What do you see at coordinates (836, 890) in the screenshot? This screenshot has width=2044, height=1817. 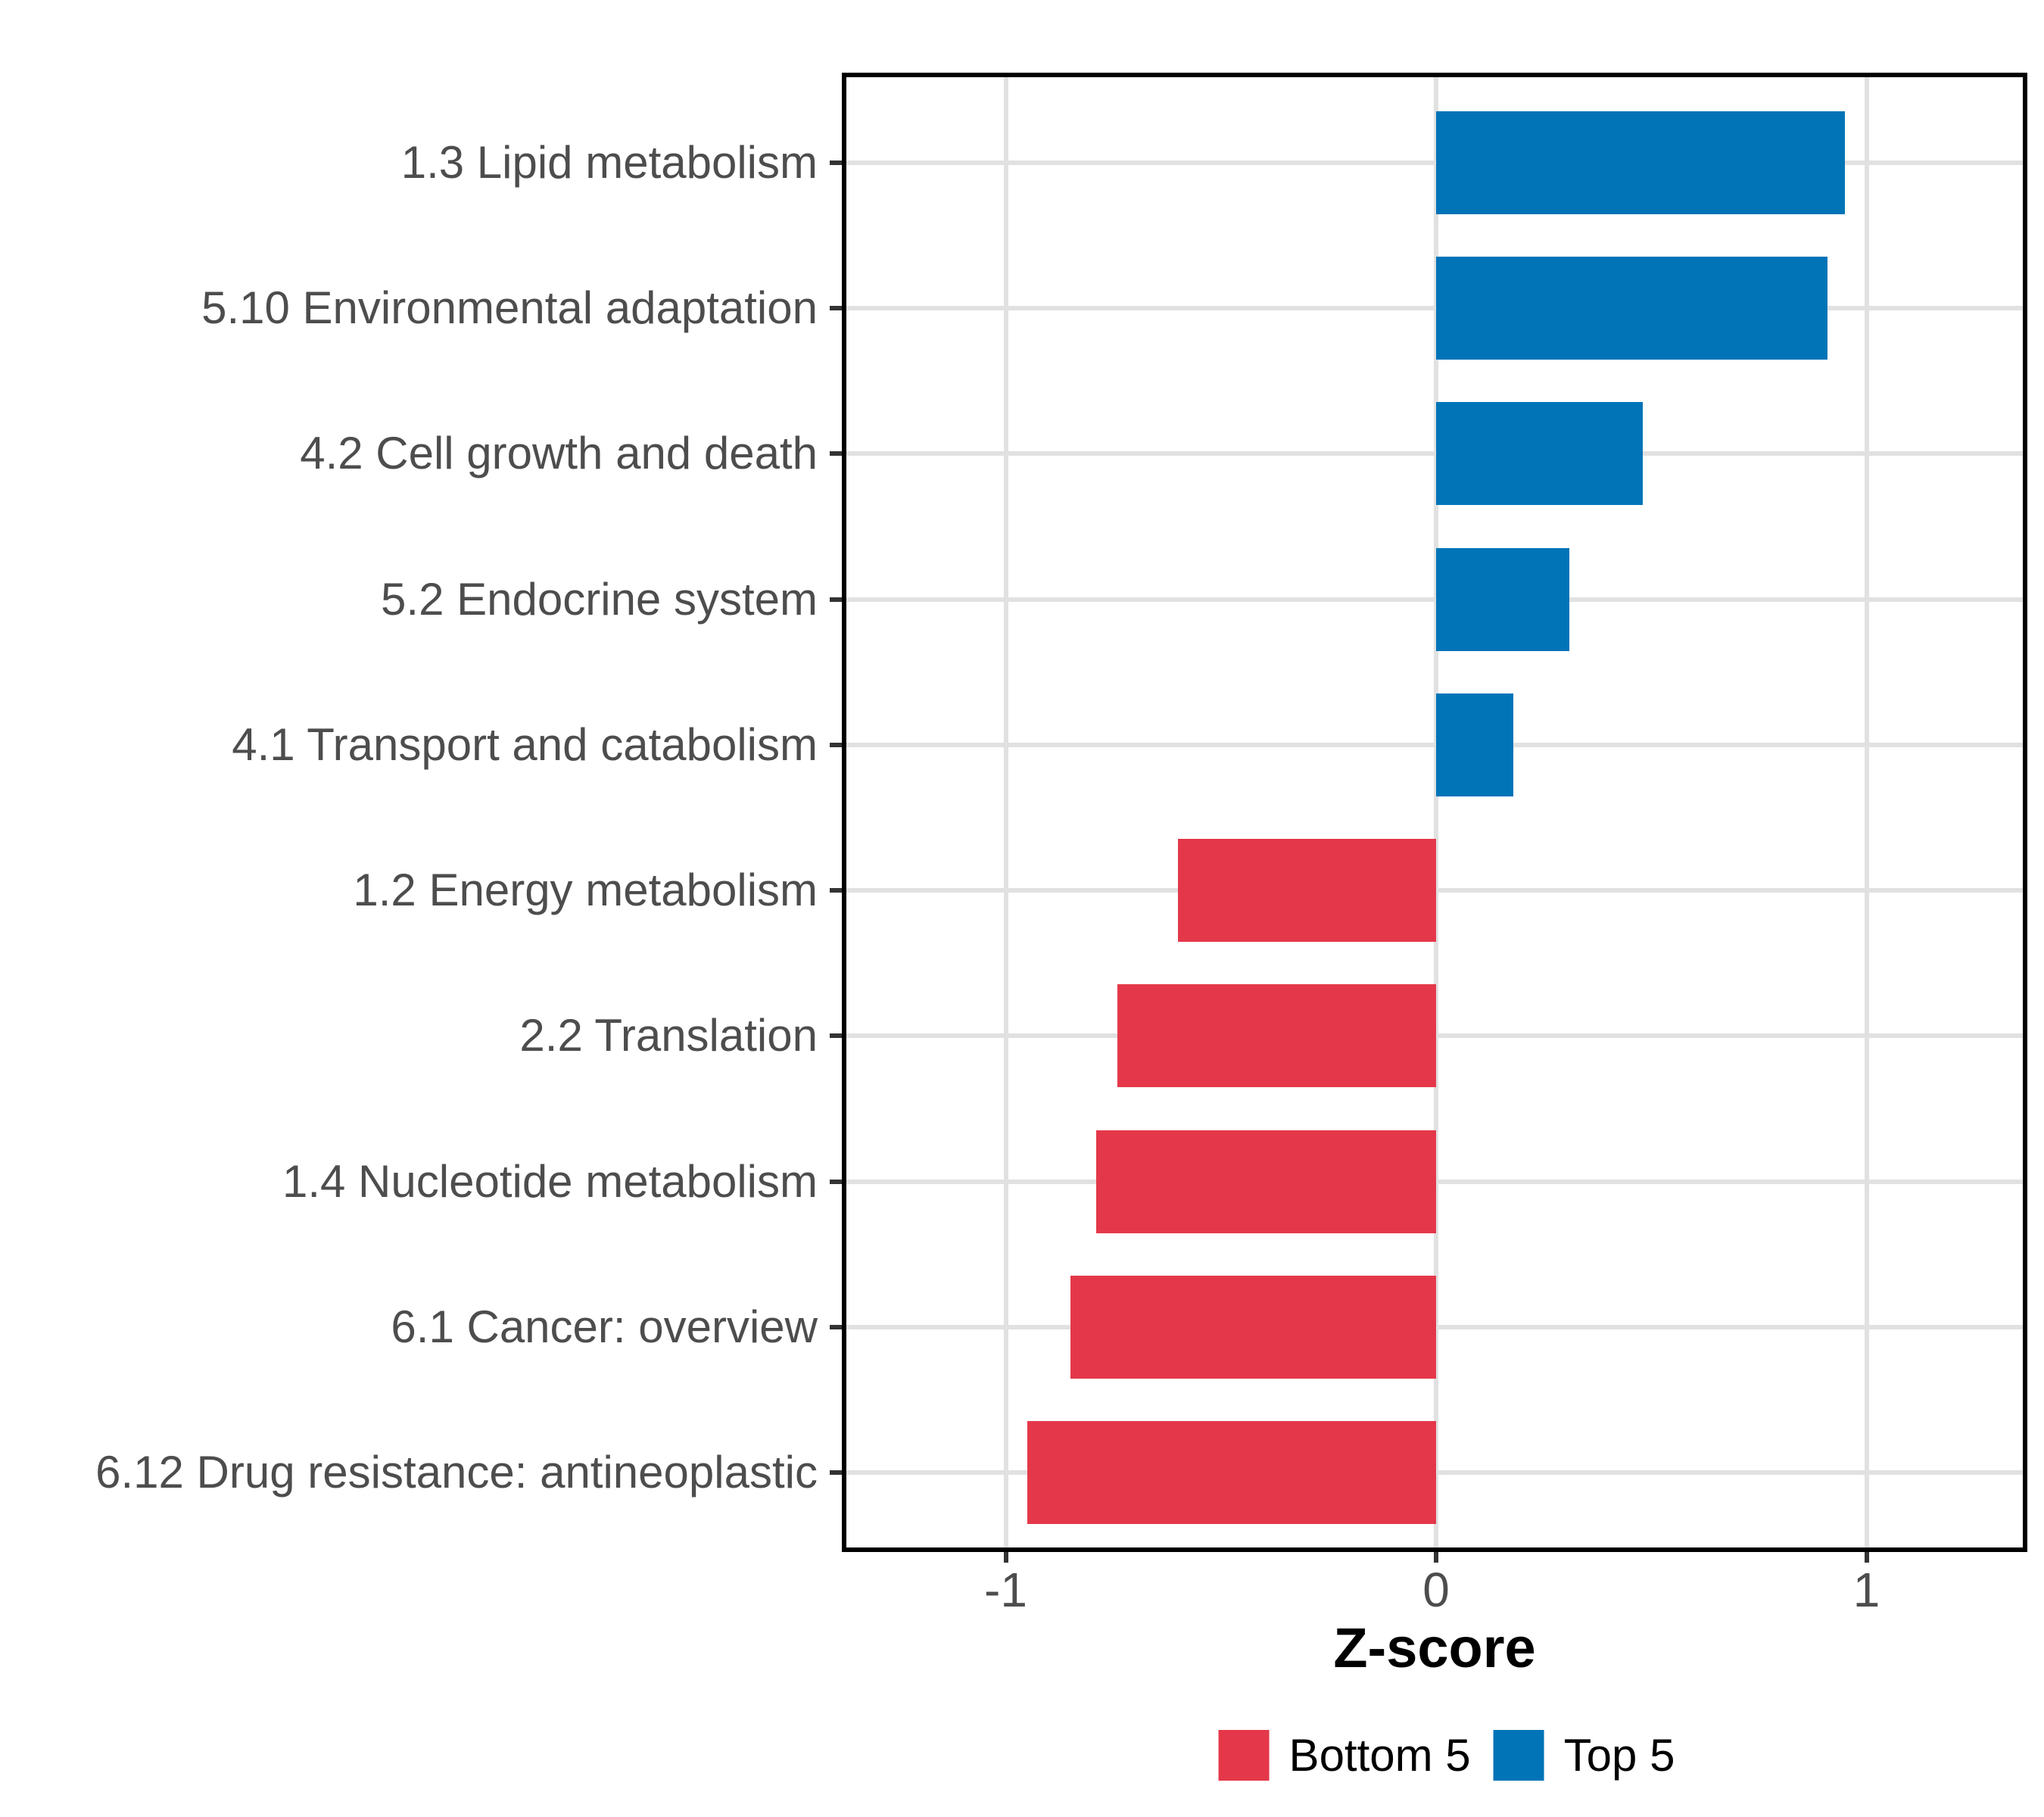 I see `y-tick-1-2-energy-metabolism` at bounding box center [836, 890].